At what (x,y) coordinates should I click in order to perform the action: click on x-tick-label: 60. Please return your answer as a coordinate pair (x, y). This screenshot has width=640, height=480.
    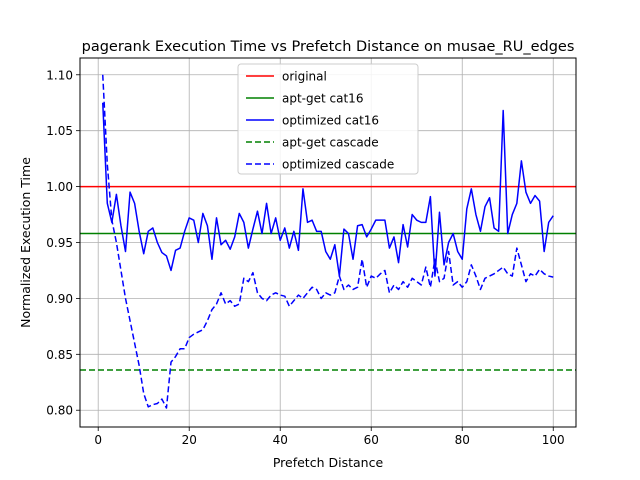
    Looking at the image, I should click on (371, 440).